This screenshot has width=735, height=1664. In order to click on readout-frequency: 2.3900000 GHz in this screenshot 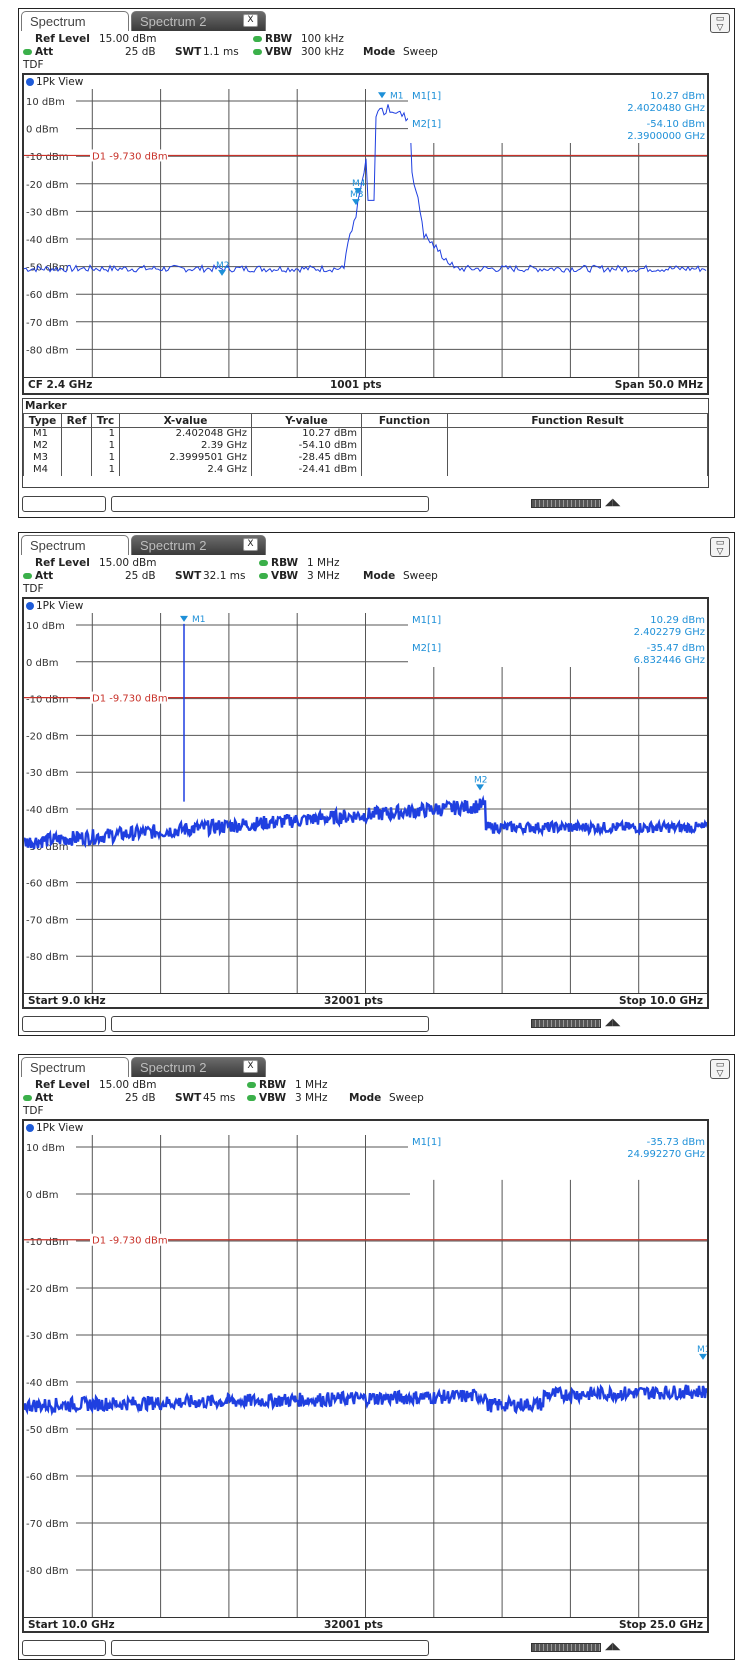, I will do `click(666, 136)`.